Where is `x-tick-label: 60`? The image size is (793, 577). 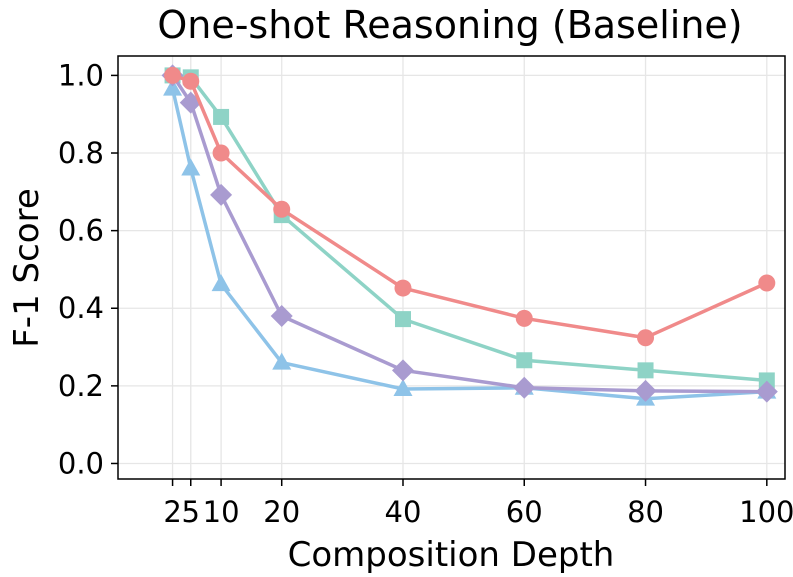
x-tick-label: 60 is located at coordinates (524, 512).